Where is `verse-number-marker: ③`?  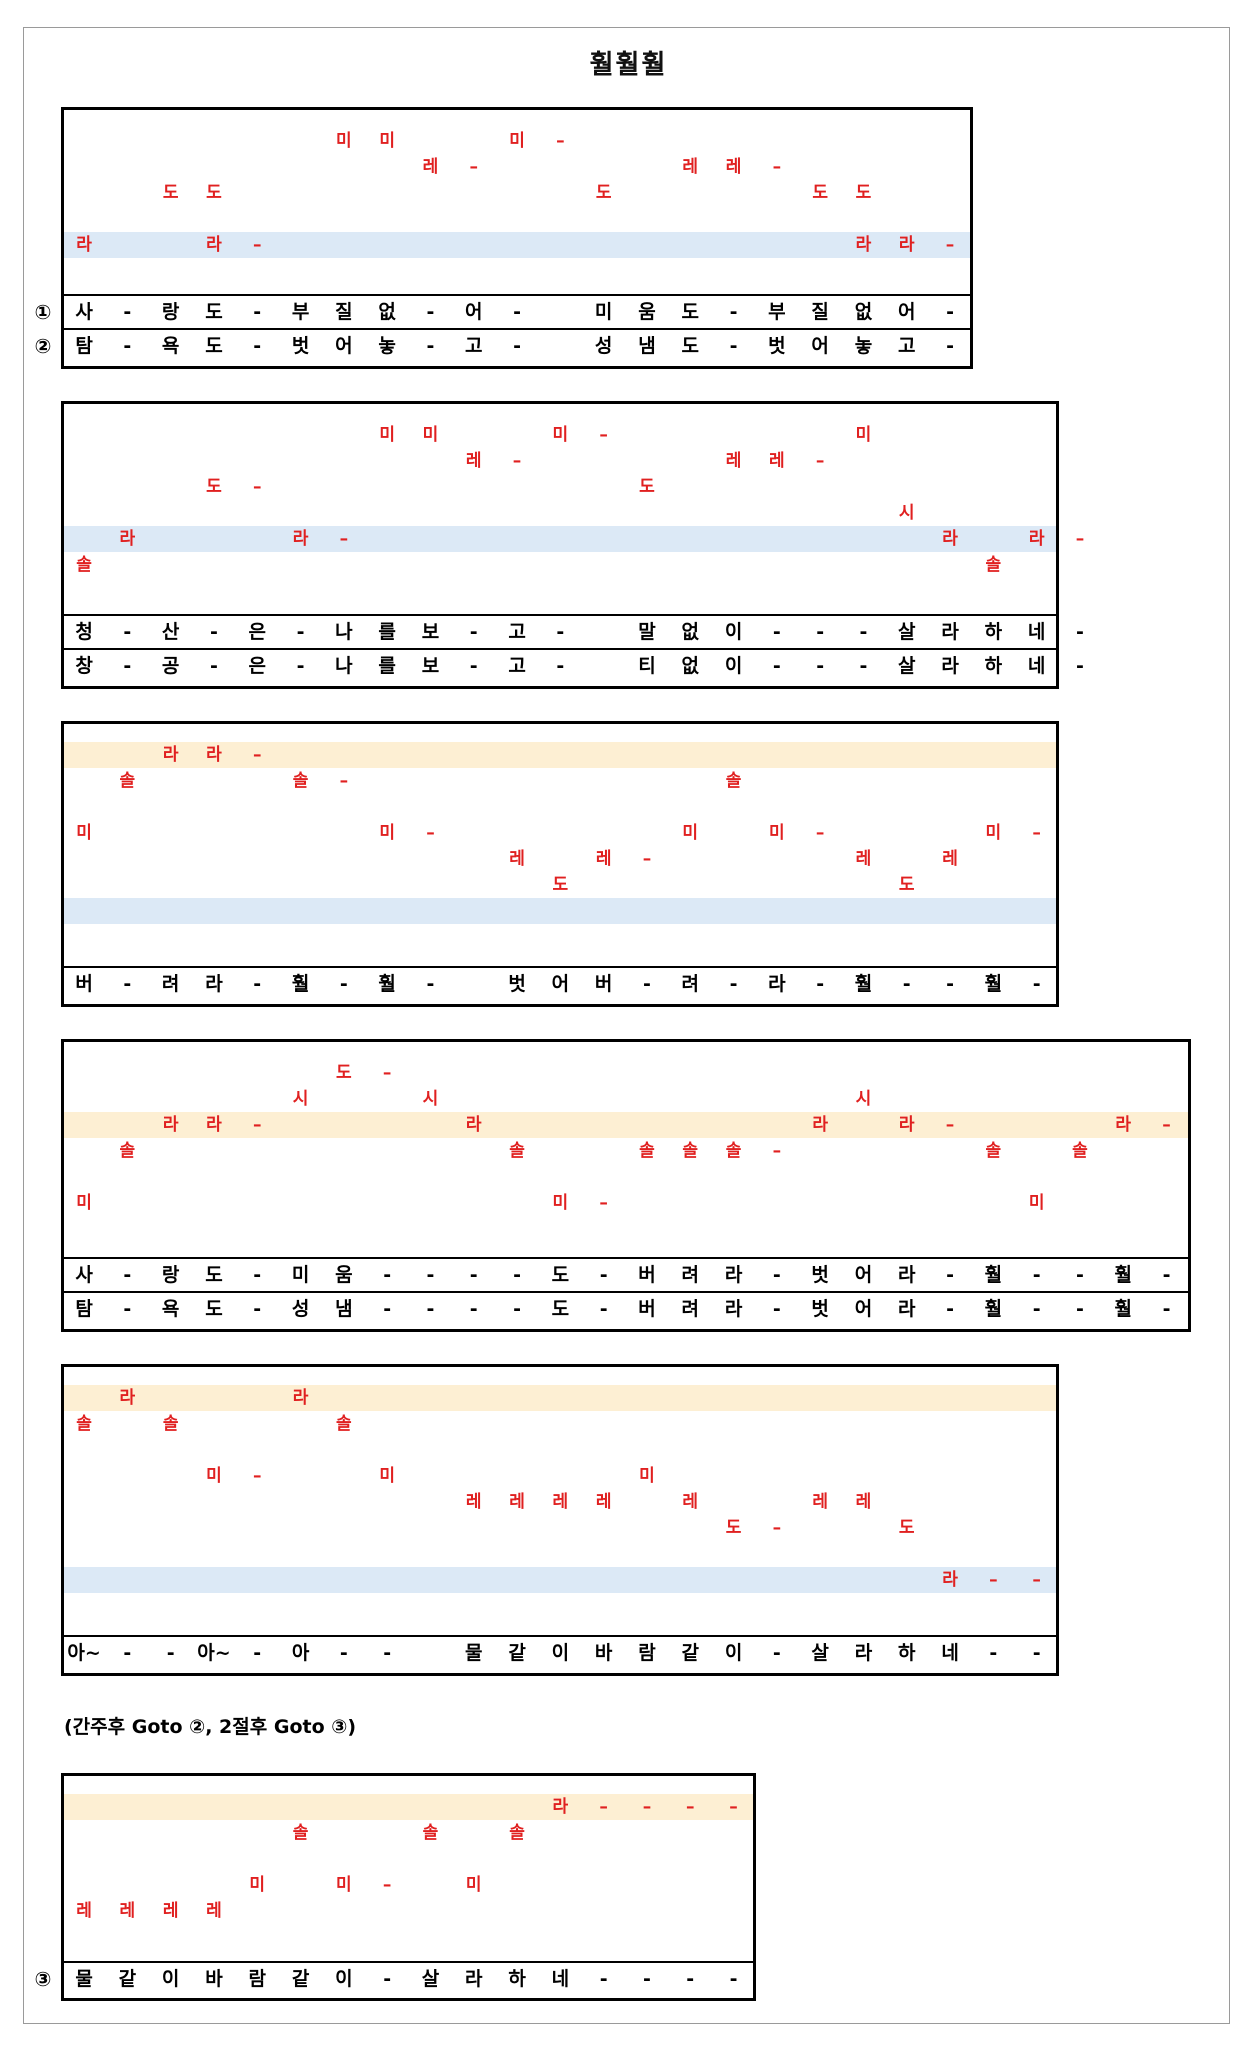
verse-number-marker: ③ is located at coordinates (43, 1979).